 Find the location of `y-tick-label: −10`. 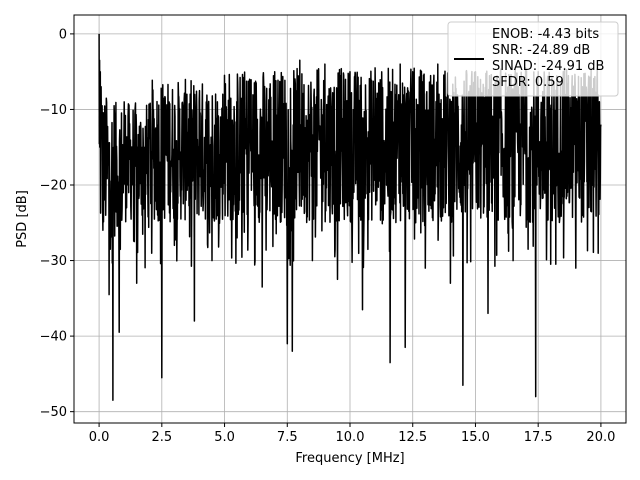

y-tick-label: −10 is located at coordinates (53, 110).